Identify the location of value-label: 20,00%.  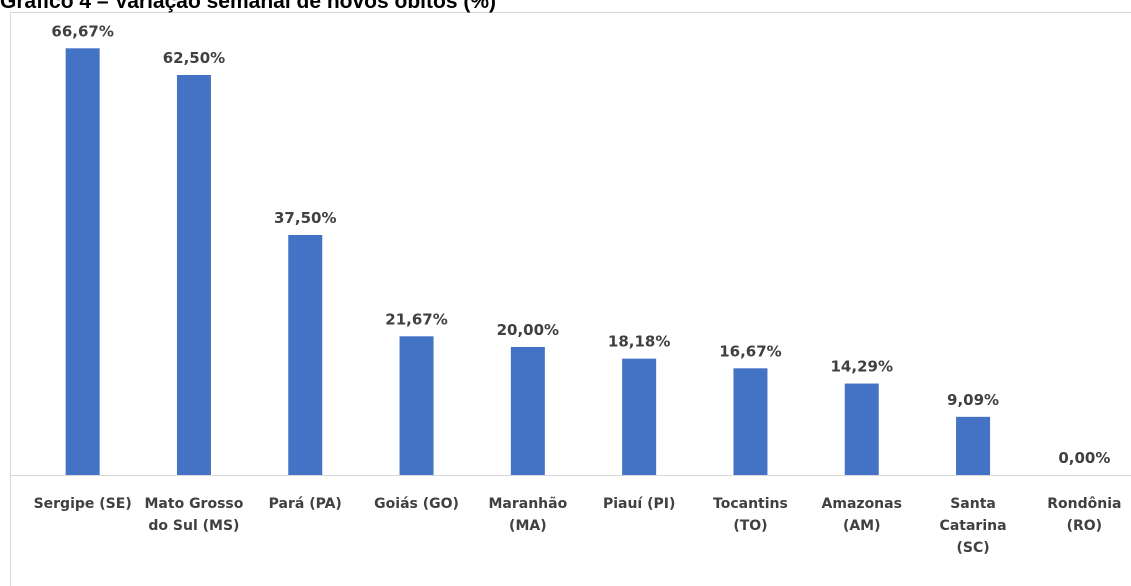
(528, 330).